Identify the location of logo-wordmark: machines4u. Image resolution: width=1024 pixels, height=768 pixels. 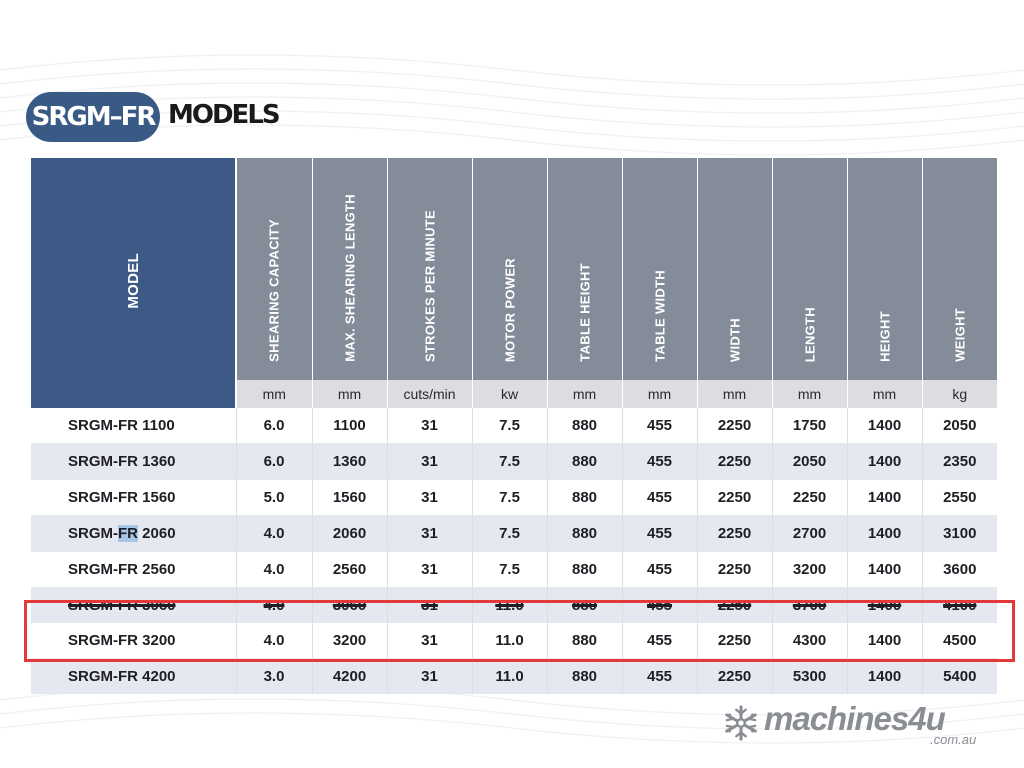
(855, 718).